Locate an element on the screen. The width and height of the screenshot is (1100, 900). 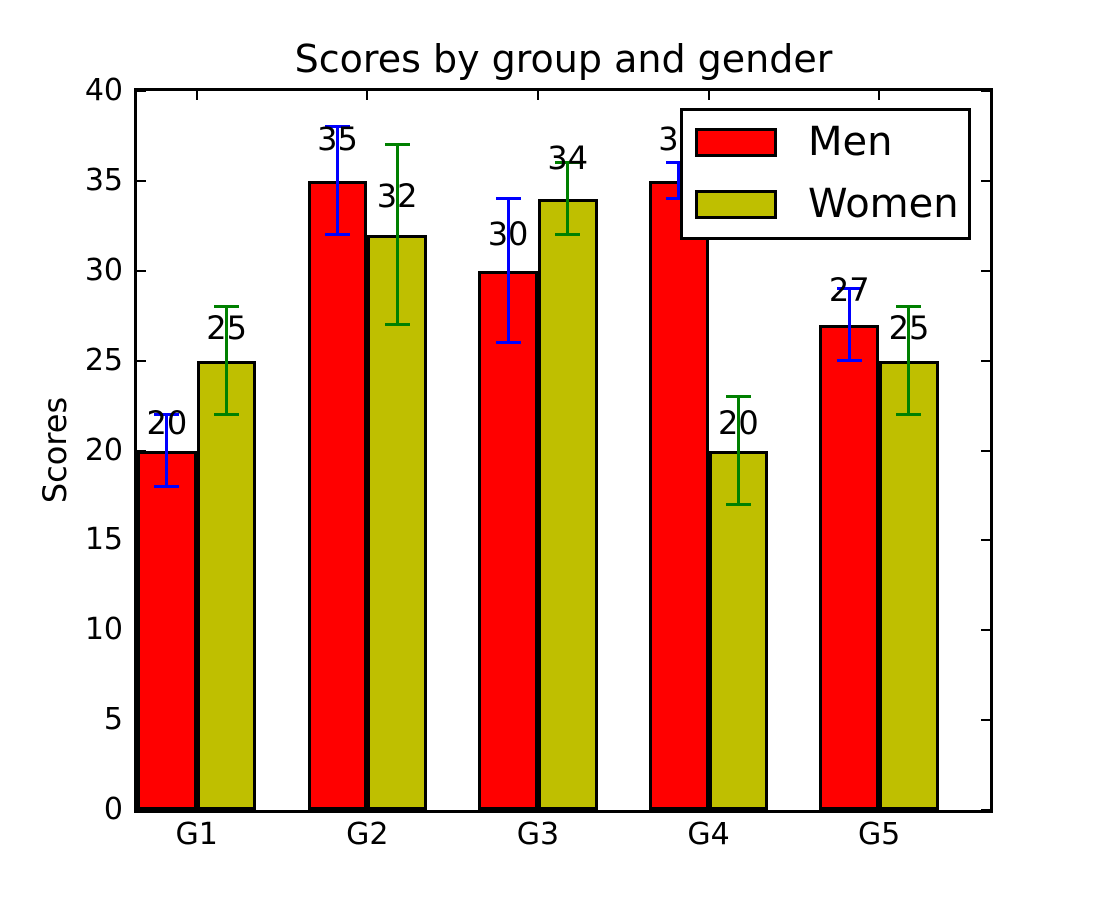
x-tick-label: G3 is located at coordinates (538, 834).